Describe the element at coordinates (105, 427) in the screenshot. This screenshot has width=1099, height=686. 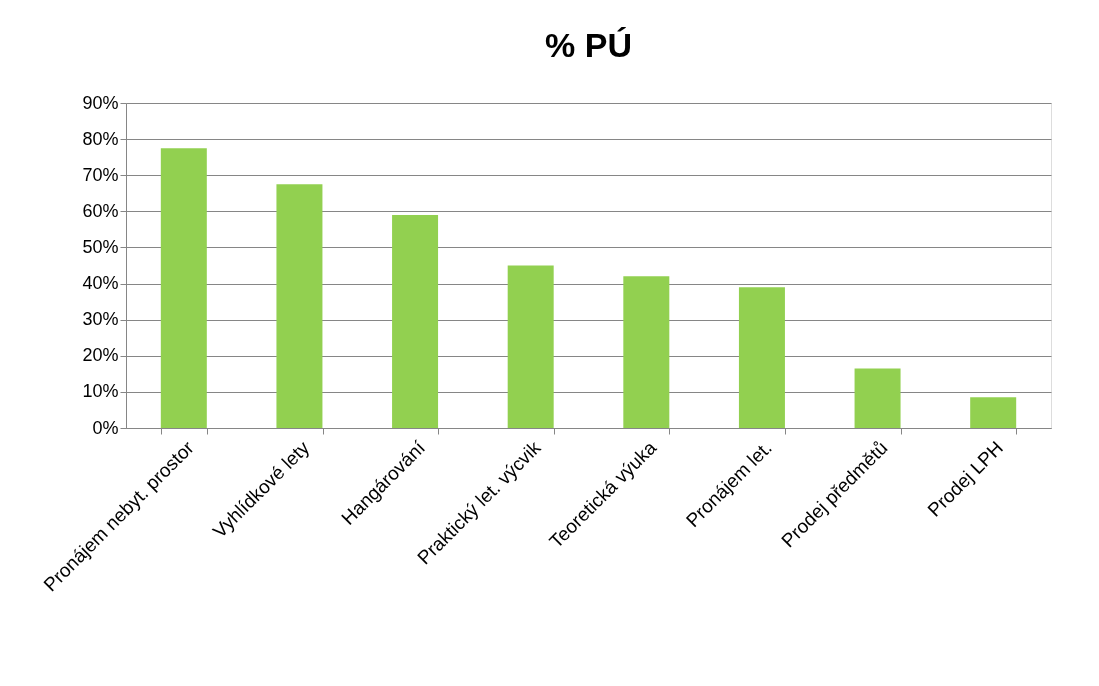
I see `y-tick-label: 0%` at that location.